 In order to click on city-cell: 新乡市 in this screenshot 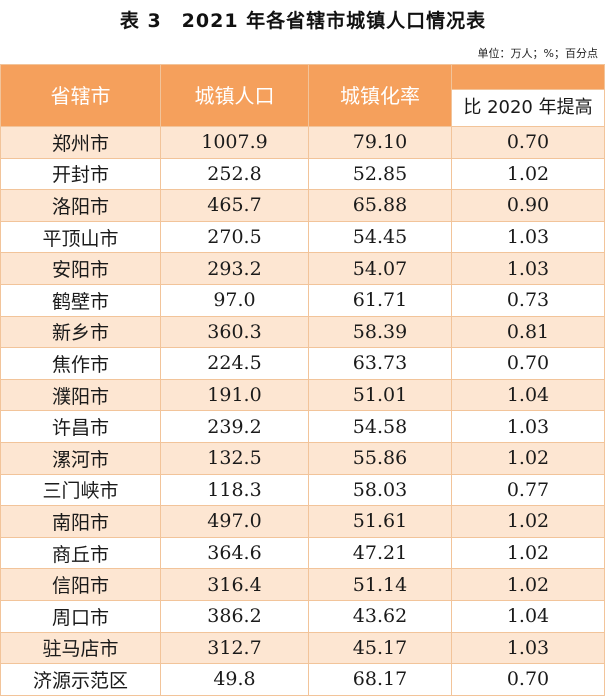, I will do `click(80, 332)`.